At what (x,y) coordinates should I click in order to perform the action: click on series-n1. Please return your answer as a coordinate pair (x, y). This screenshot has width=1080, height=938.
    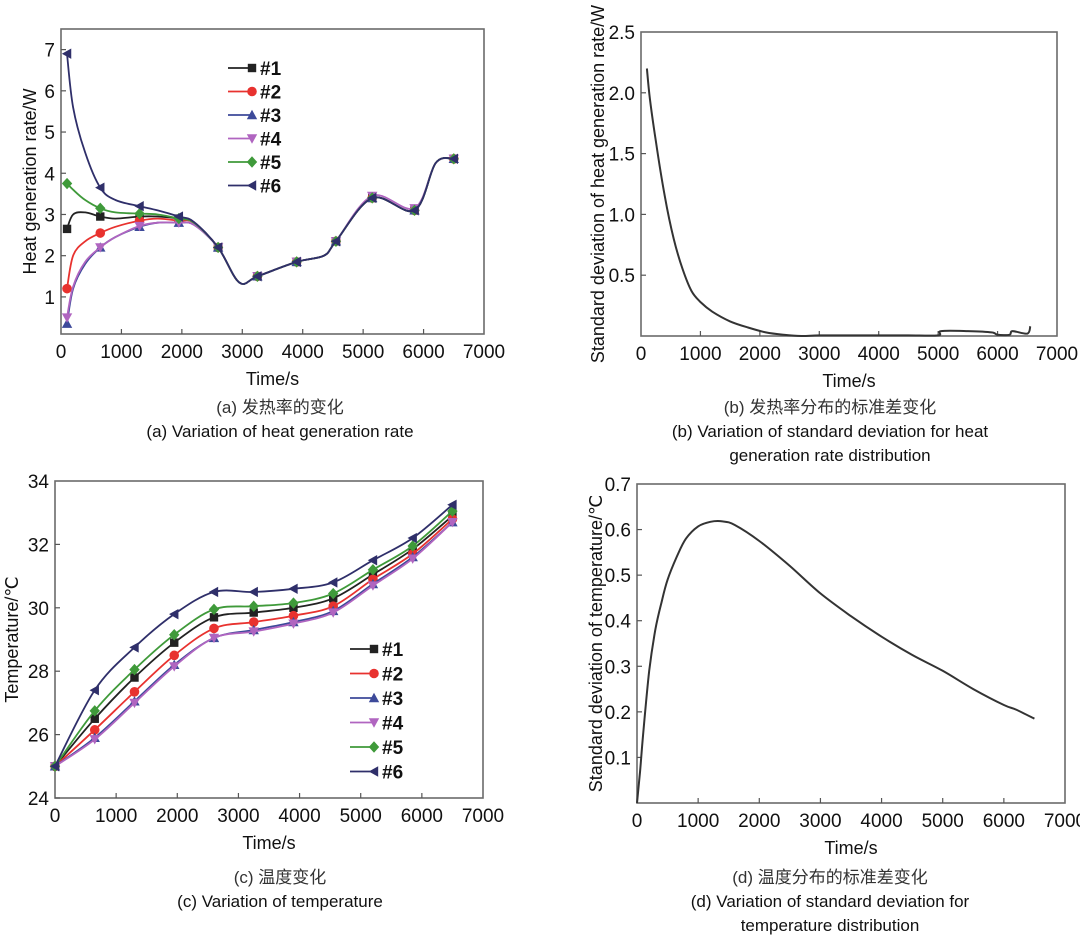
    Looking at the image, I should click on (260, 219).